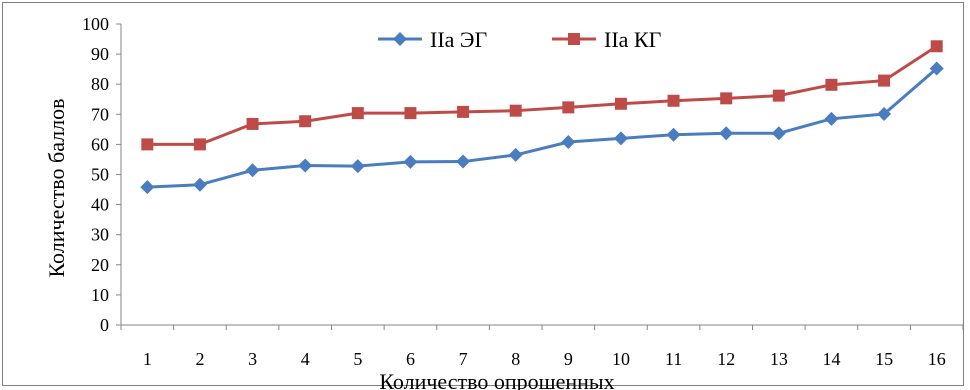 The image size is (970, 390). Describe the element at coordinates (104, 325) in the screenshot. I see `y-tick-label: 0` at that location.